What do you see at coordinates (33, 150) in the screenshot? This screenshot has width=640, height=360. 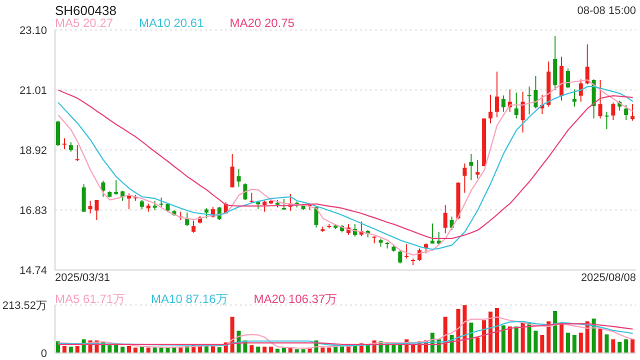 I see `y-tick-label: 18.92` at bounding box center [33, 150].